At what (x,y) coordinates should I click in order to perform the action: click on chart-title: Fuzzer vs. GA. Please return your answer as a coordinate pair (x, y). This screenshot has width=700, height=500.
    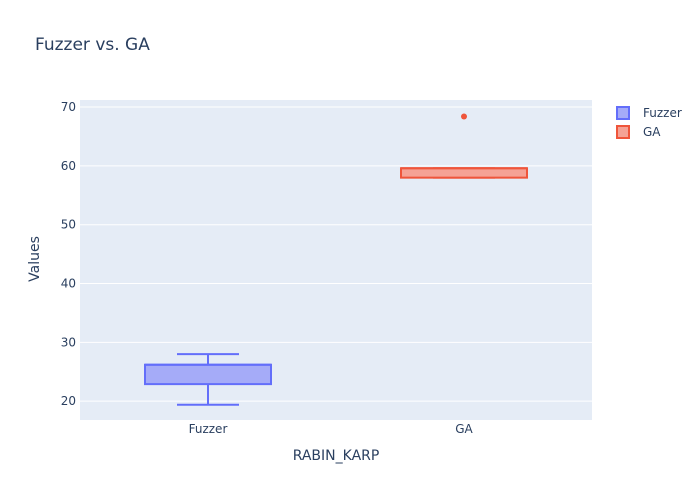
    Looking at the image, I should click on (92, 45).